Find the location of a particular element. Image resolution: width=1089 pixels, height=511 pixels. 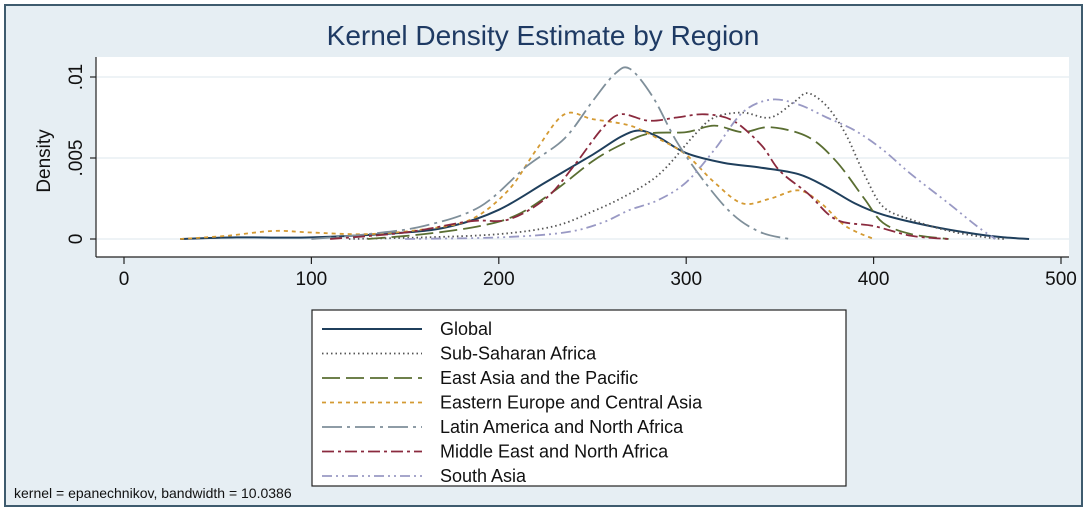

y-axis: 0 .005 .01 is located at coordinates (81, 157).